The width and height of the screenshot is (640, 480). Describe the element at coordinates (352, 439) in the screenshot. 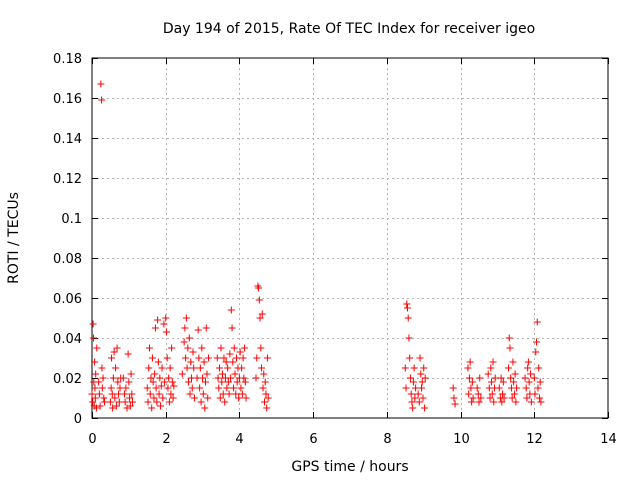

I see `x-axis-tick-labels: 0 2 4 6 8 10 12 14` at that location.